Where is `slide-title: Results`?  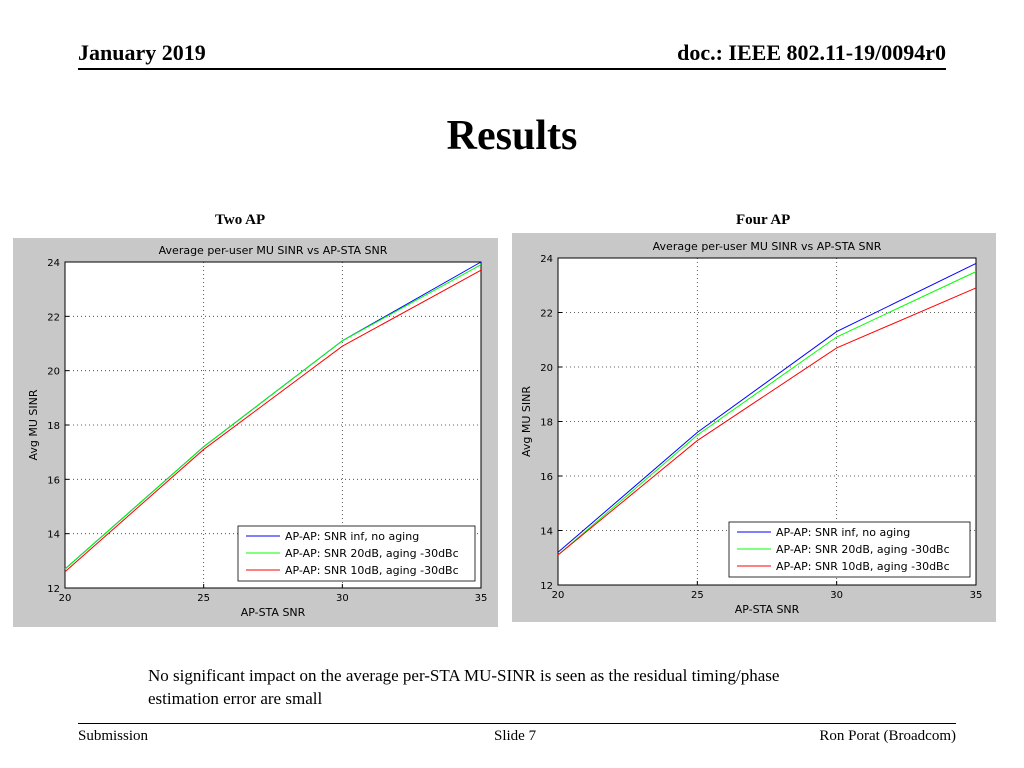 slide-title: Results is located at coordinates (512, 136).